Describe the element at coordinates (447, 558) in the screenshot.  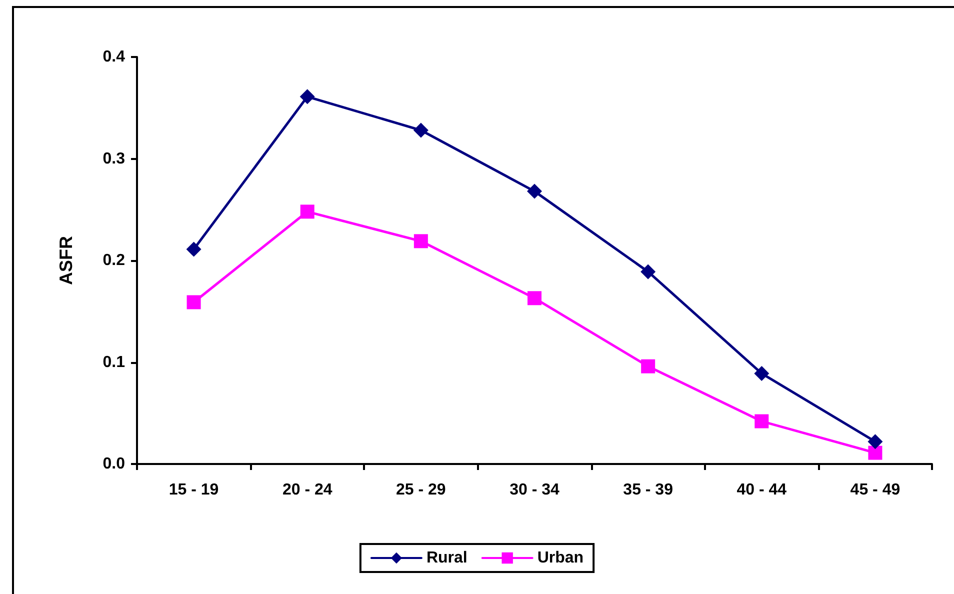
I see `legend-label: Rural` at that location.